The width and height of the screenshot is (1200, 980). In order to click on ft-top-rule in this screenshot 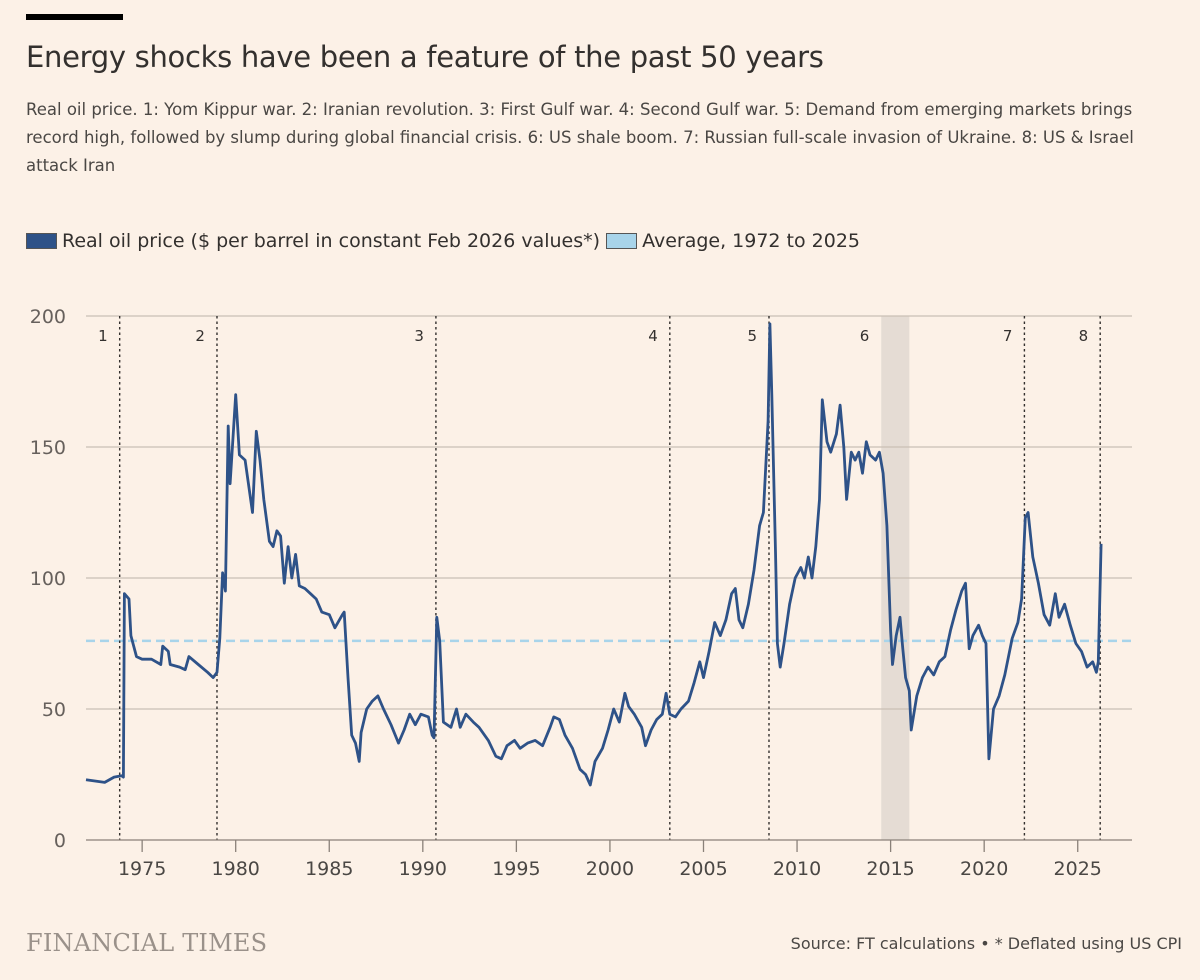, I will do `click(74, 17)`.